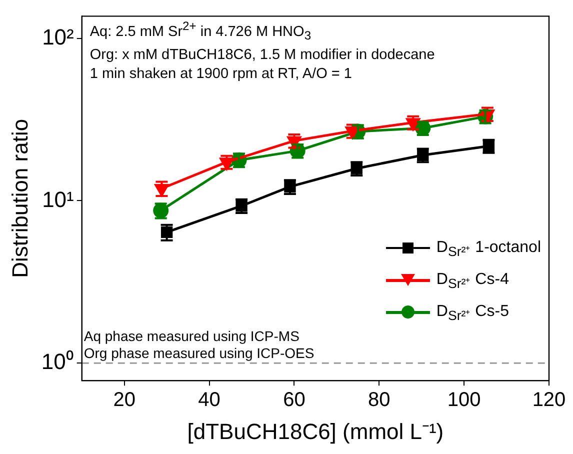 Image resolution: width=573 pixels, height=454 pixels. I want to click on annotation: Aq phase measured using ICP-MS, so click(192, 337).